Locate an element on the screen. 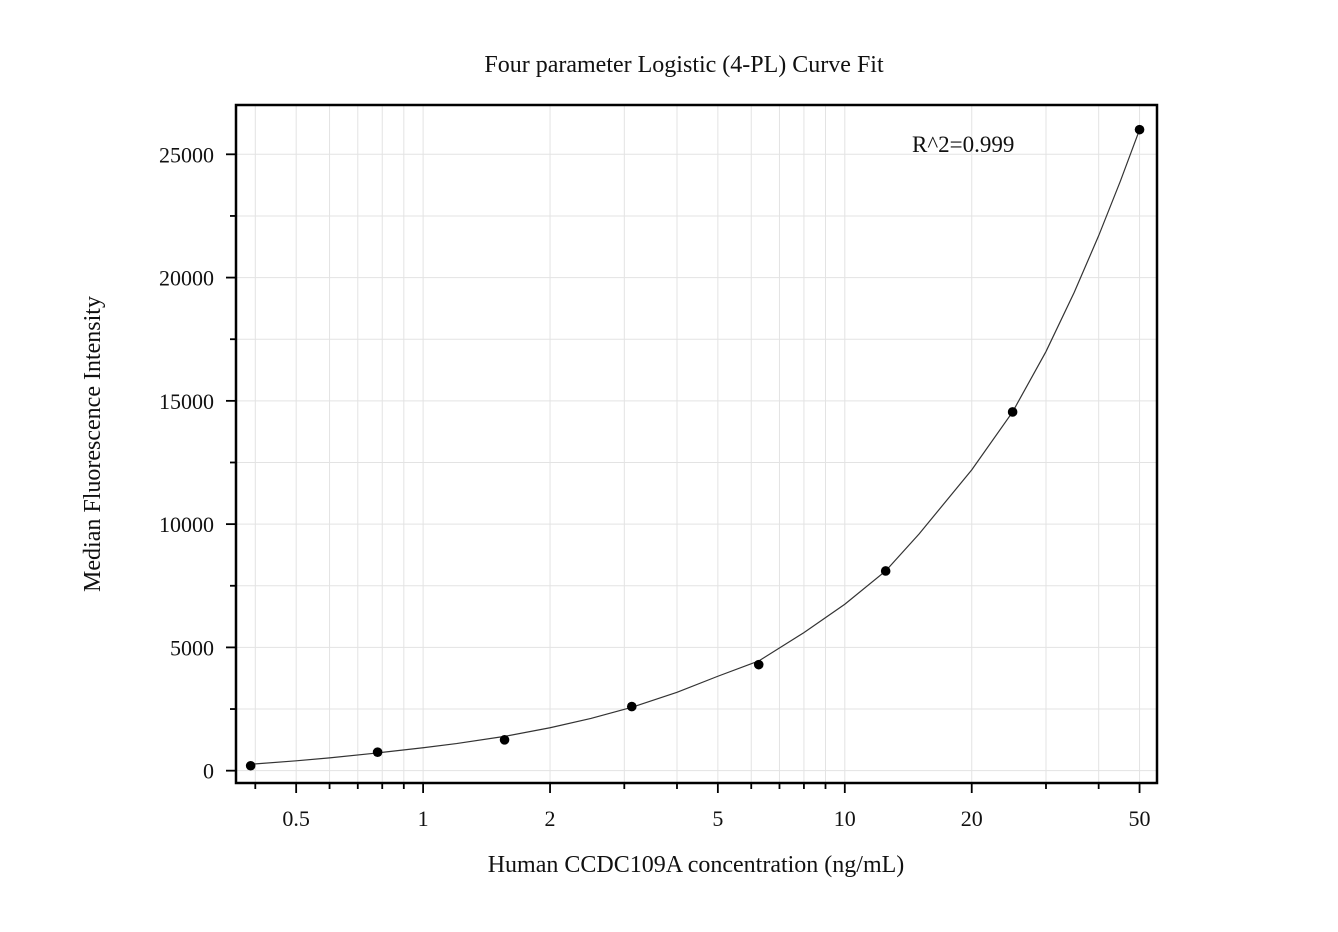  x-tick-label: 20 is located at coordinates (972, 818).